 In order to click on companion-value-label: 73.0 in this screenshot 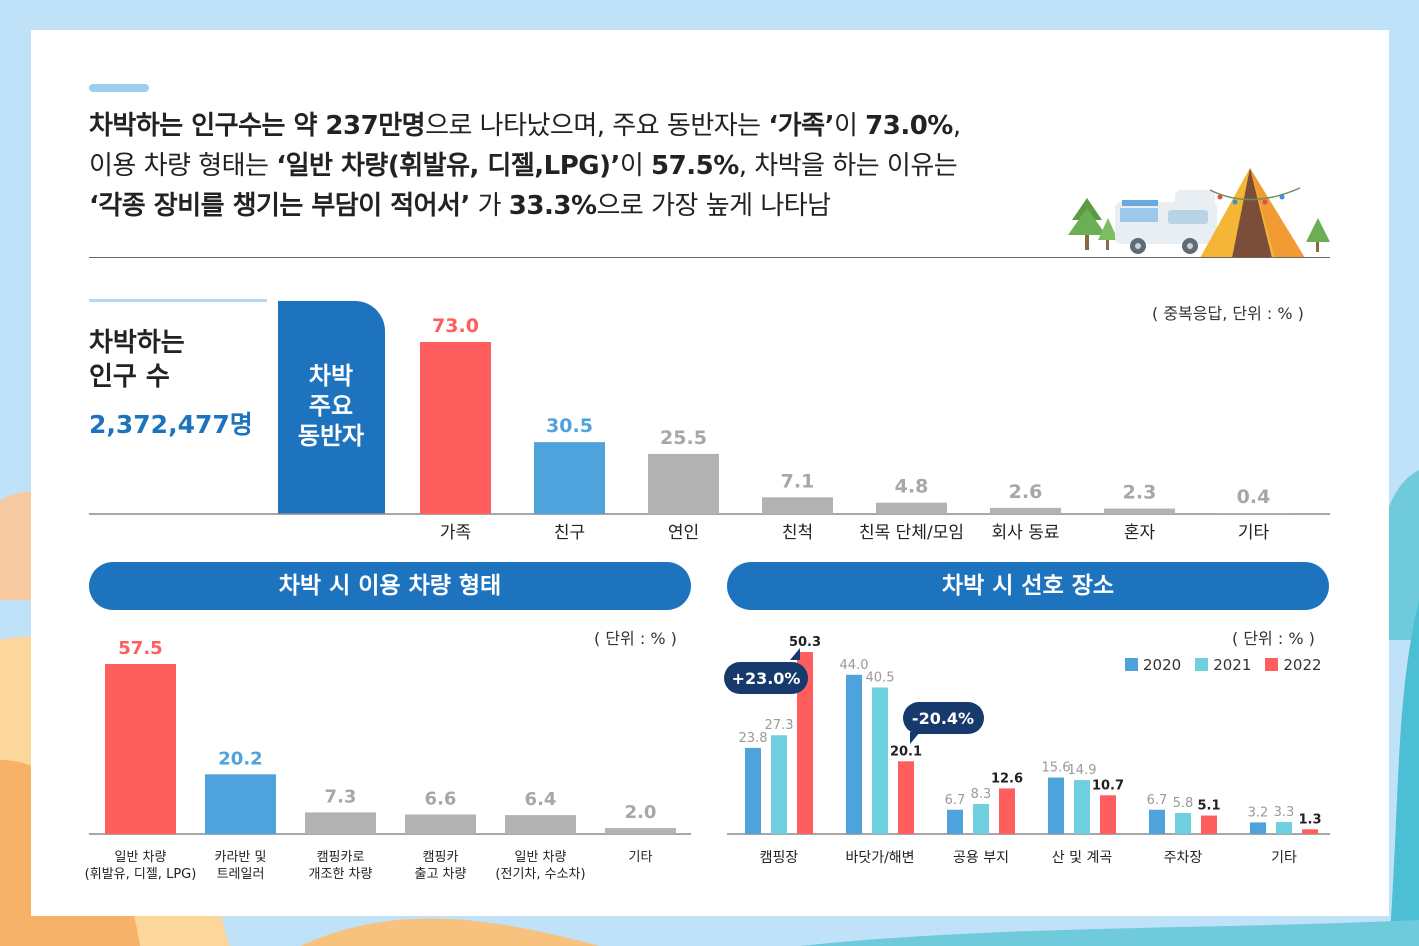, I will do `click(455, 326)`.